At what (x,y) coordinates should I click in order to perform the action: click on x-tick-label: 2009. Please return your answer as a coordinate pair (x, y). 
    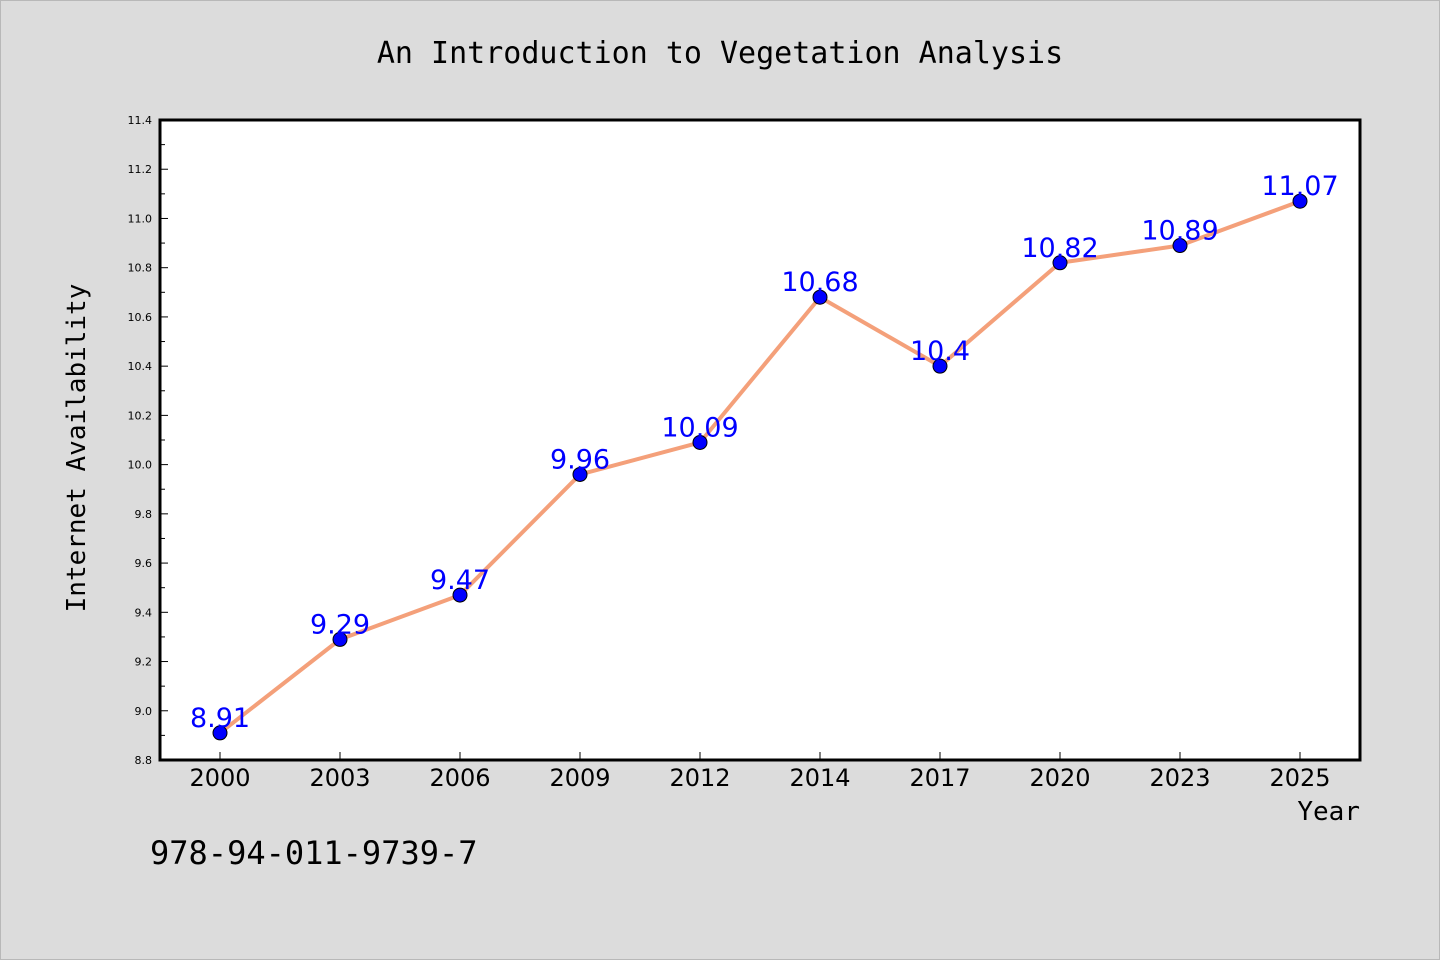
    Looking at the image, I should click on (579, 778).